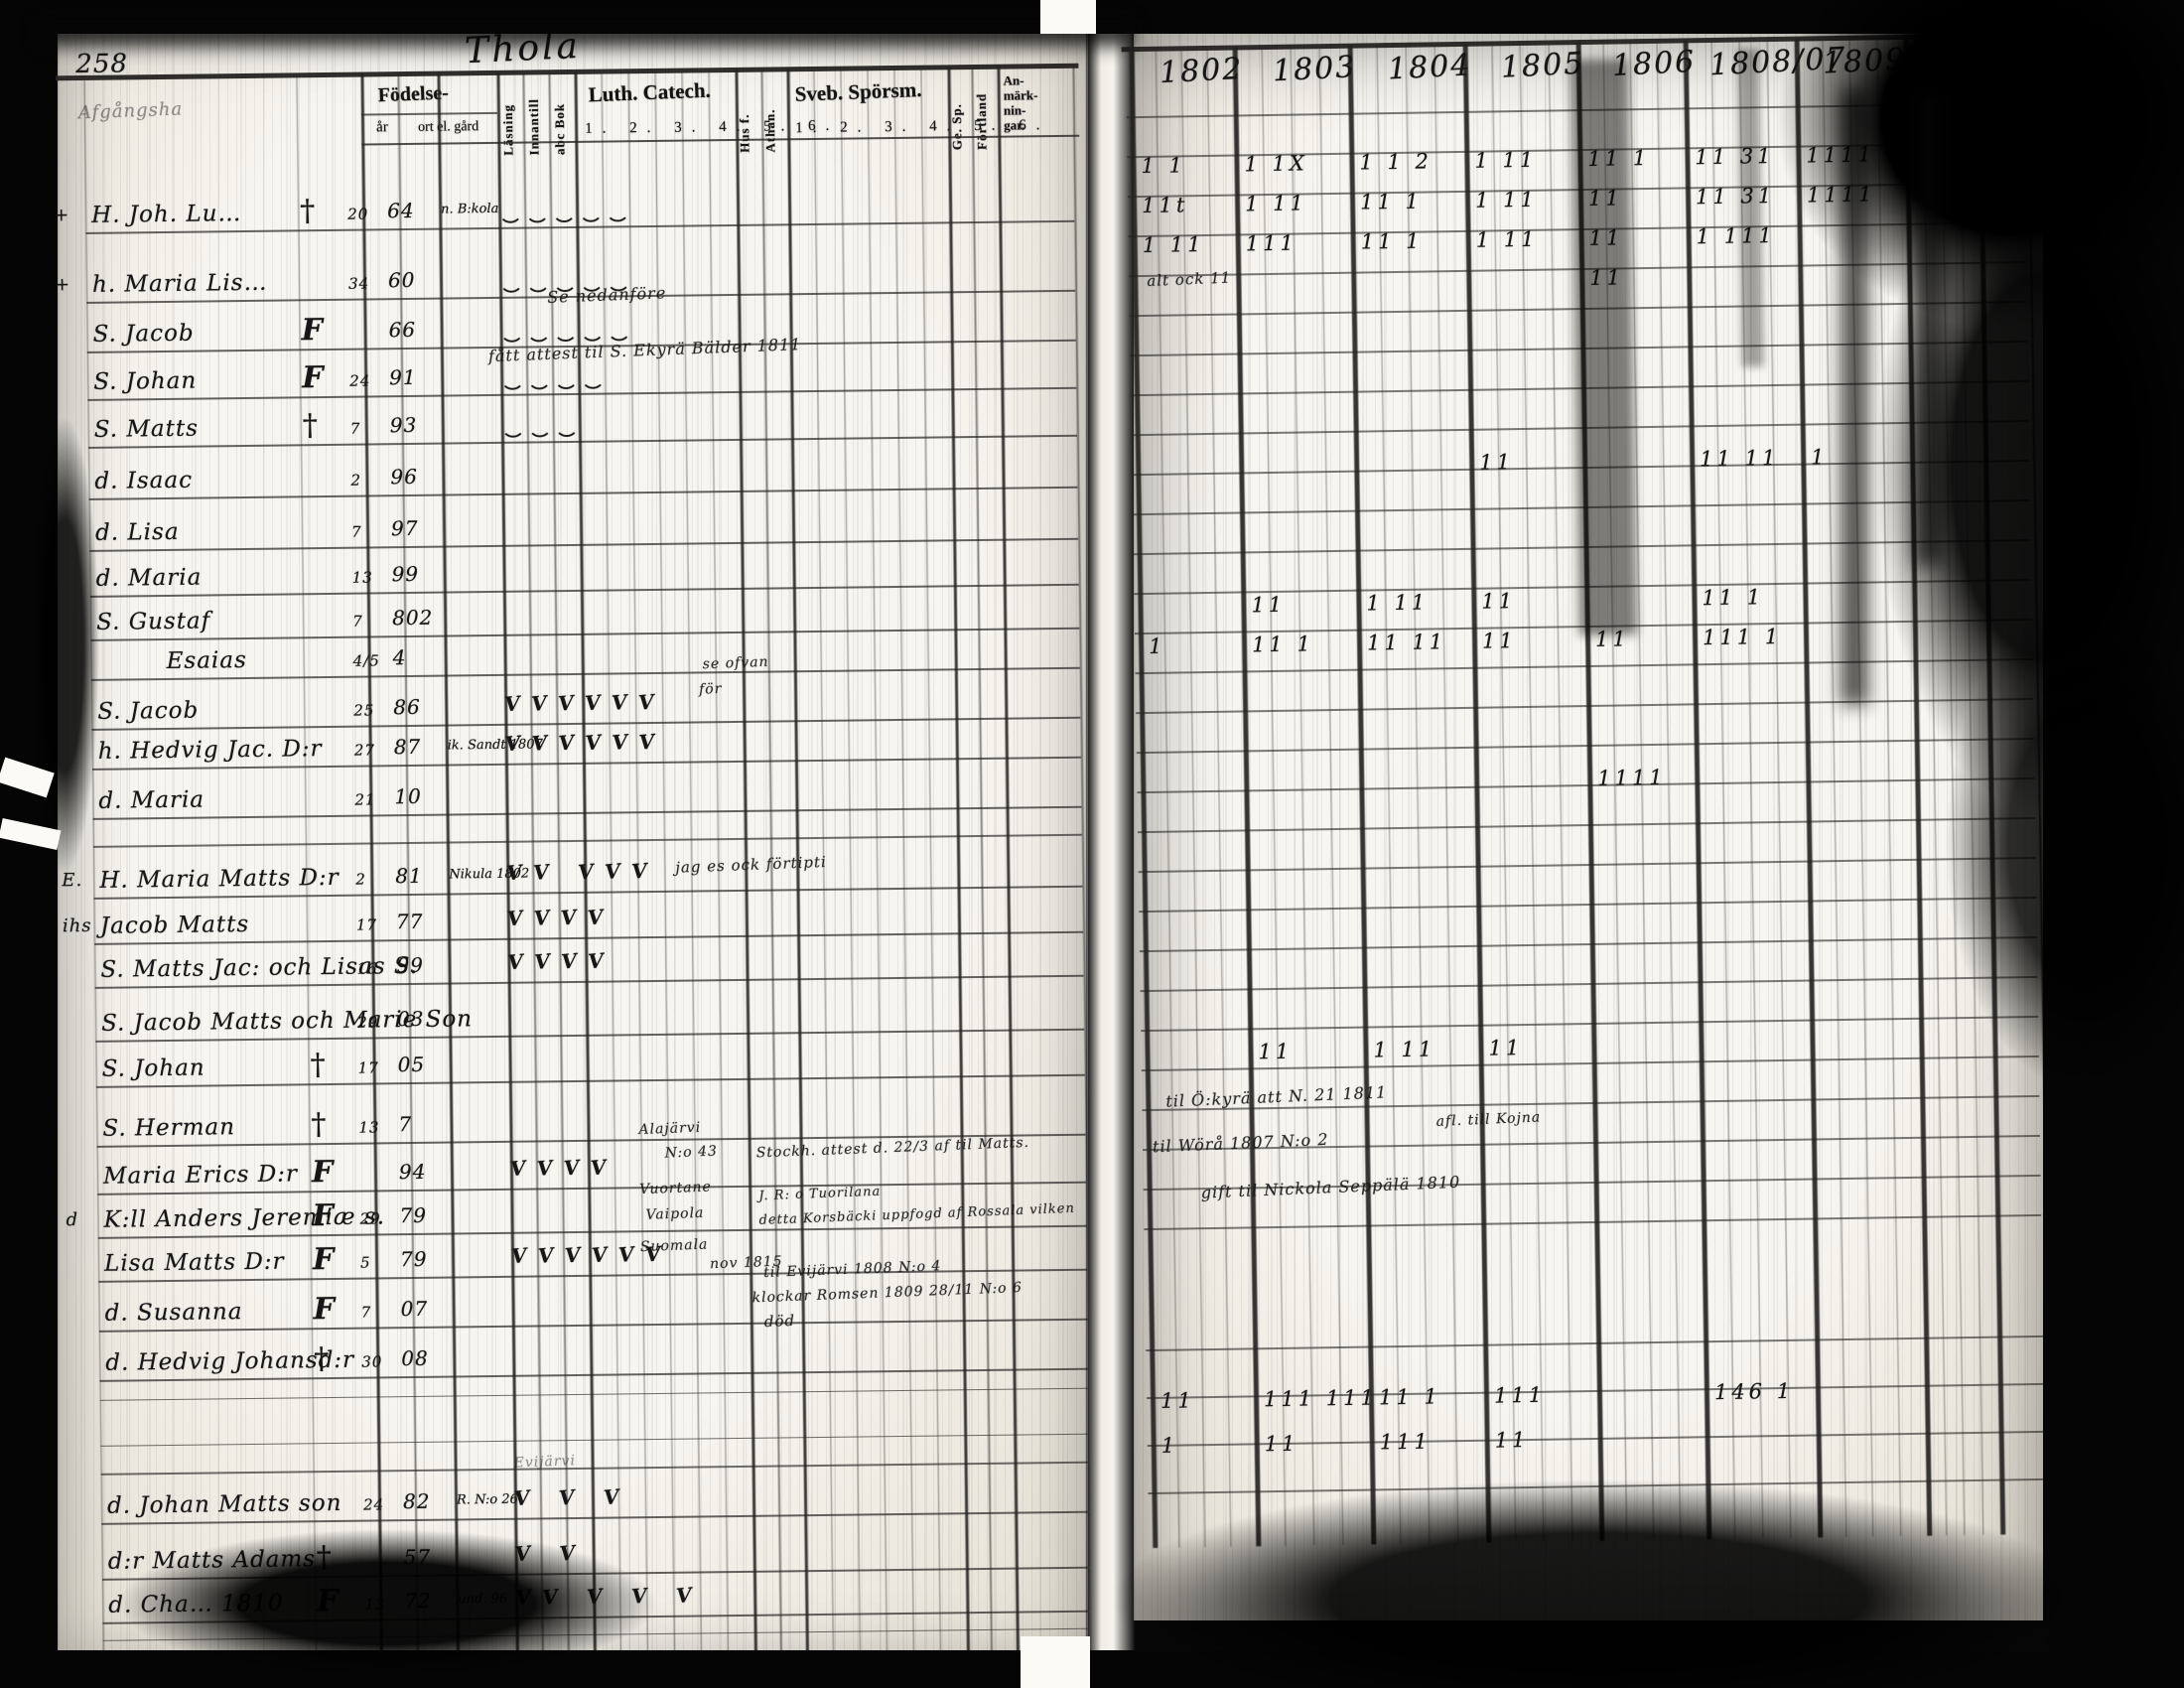  I want to click on attendance-marks: 11 31, so click(1735, 196).